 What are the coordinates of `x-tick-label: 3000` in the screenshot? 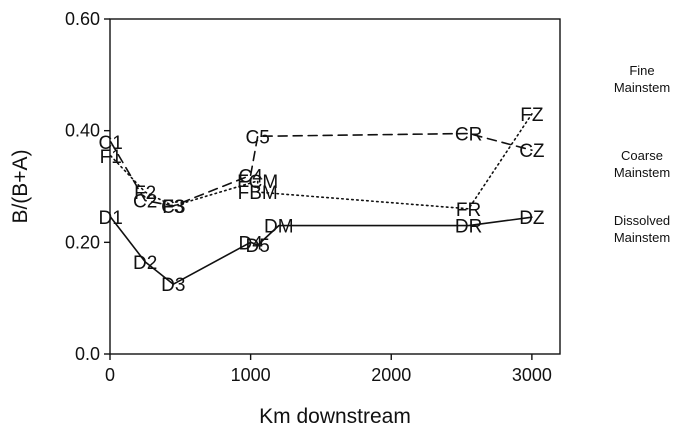 It's located at (532, 375).